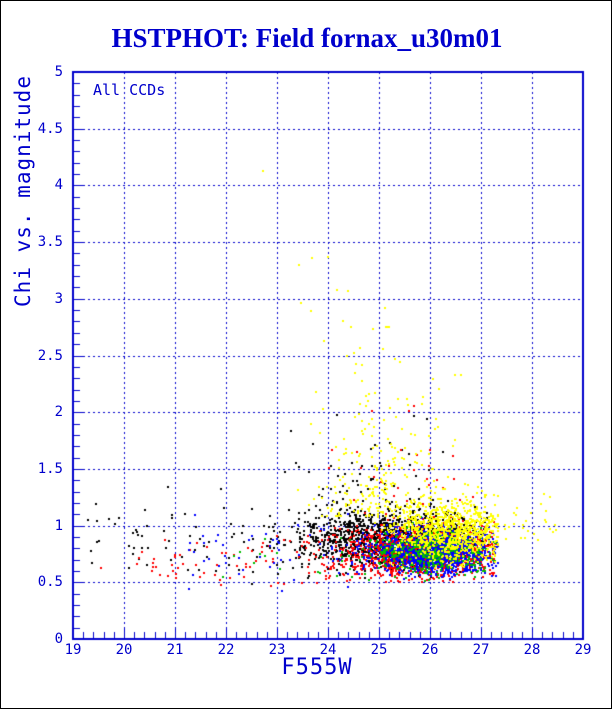 The width and height of the screenshot is (612, 709). I want to click on ccd-legend-label: All CCDs, so click(129, 90).